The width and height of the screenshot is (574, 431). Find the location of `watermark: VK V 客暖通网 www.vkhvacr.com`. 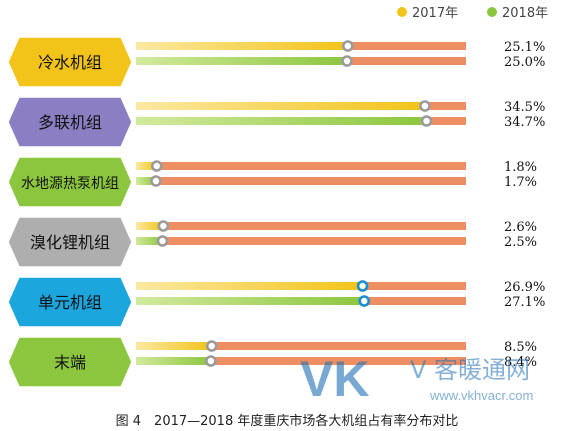

watermark: VK V 客暖通网 www.vkhvacr.com is located at coordinates (416, 379).